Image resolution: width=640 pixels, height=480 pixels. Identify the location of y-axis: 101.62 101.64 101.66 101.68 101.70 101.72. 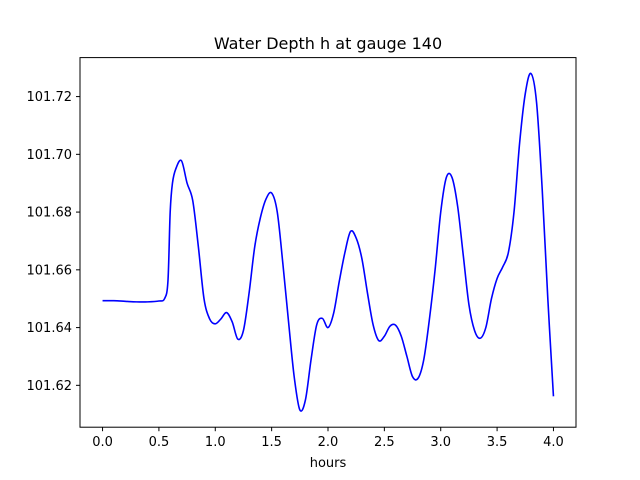
(53, 242).